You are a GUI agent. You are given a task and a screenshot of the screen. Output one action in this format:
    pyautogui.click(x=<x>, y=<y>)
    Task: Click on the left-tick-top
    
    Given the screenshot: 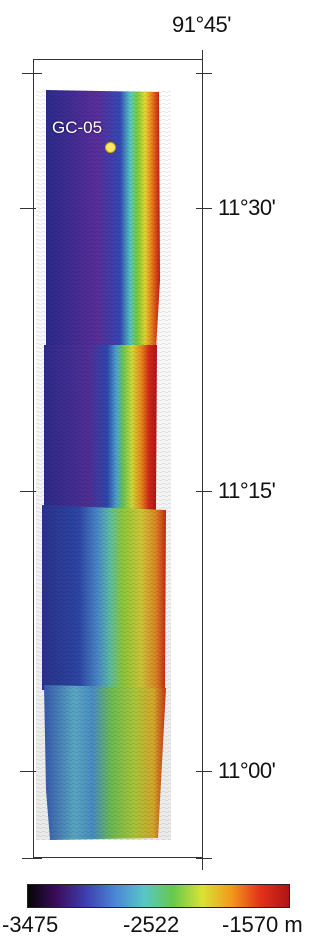 What is the action you would take?
    pyautogui.click(x=32, y=73)
    